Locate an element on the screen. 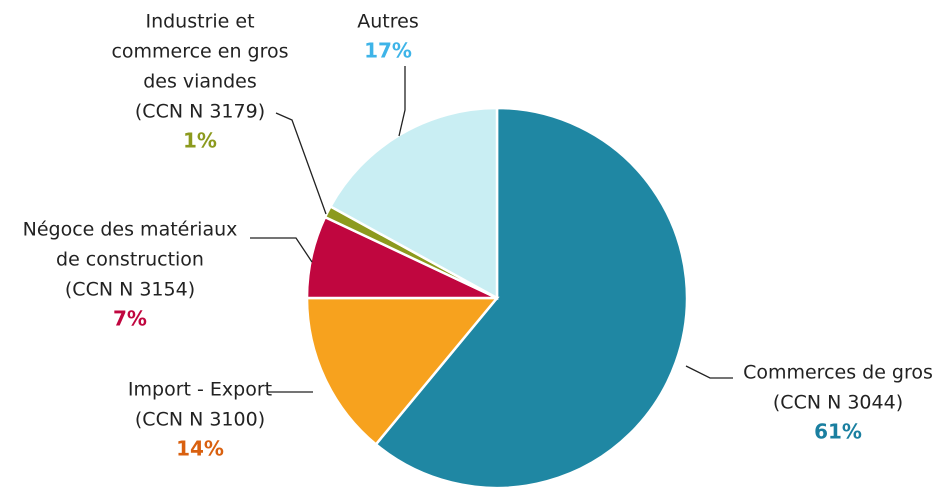  slice-label: des viandes is located at coordinates (200, 82).